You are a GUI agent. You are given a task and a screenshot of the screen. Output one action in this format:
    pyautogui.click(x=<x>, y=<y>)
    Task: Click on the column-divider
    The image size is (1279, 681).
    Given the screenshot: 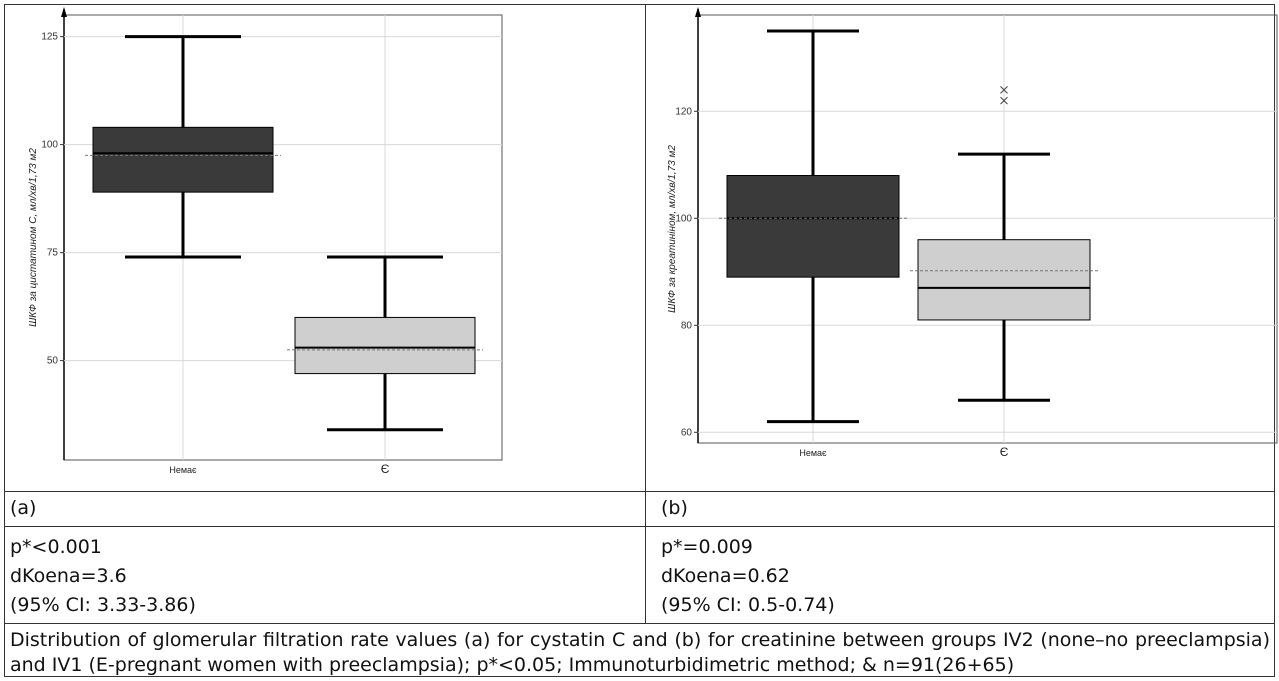 What is the action you would take?
    pyautogui.click(x=645, y=314)
    